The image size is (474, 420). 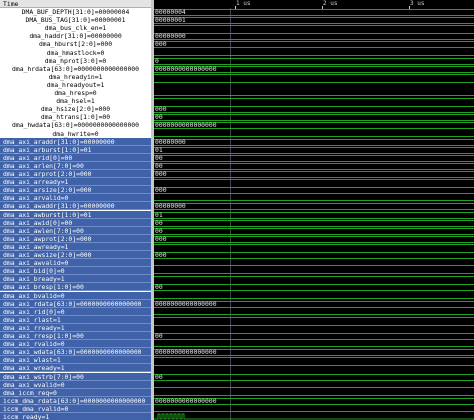 What do you see at coordinates (75, 84) in the screenshot?
I see `signal-name-row: dma_hreadyout=1` at bounding box center [75, 84].